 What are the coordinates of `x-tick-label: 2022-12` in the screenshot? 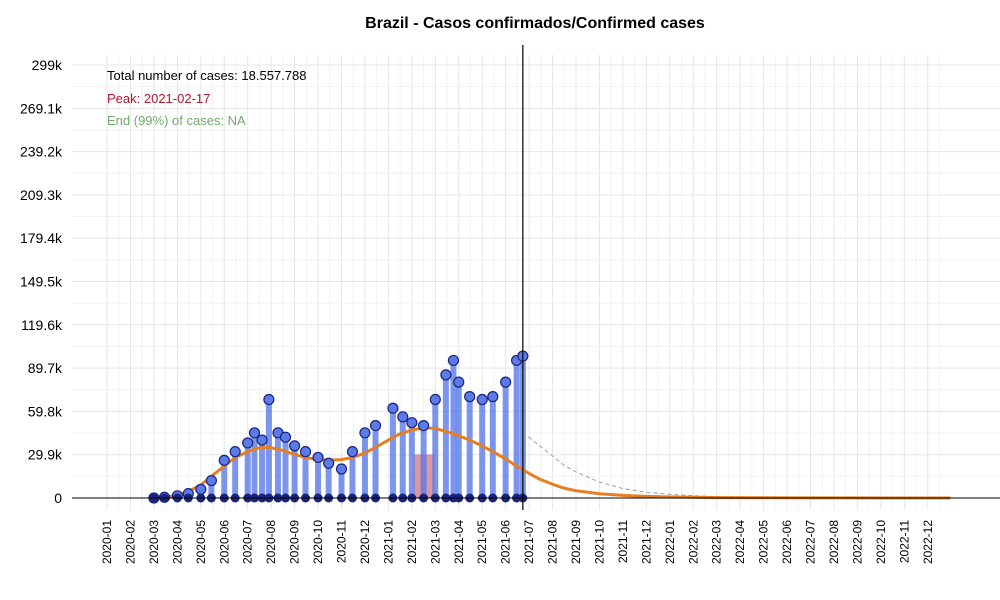 It's located at (928, 542).